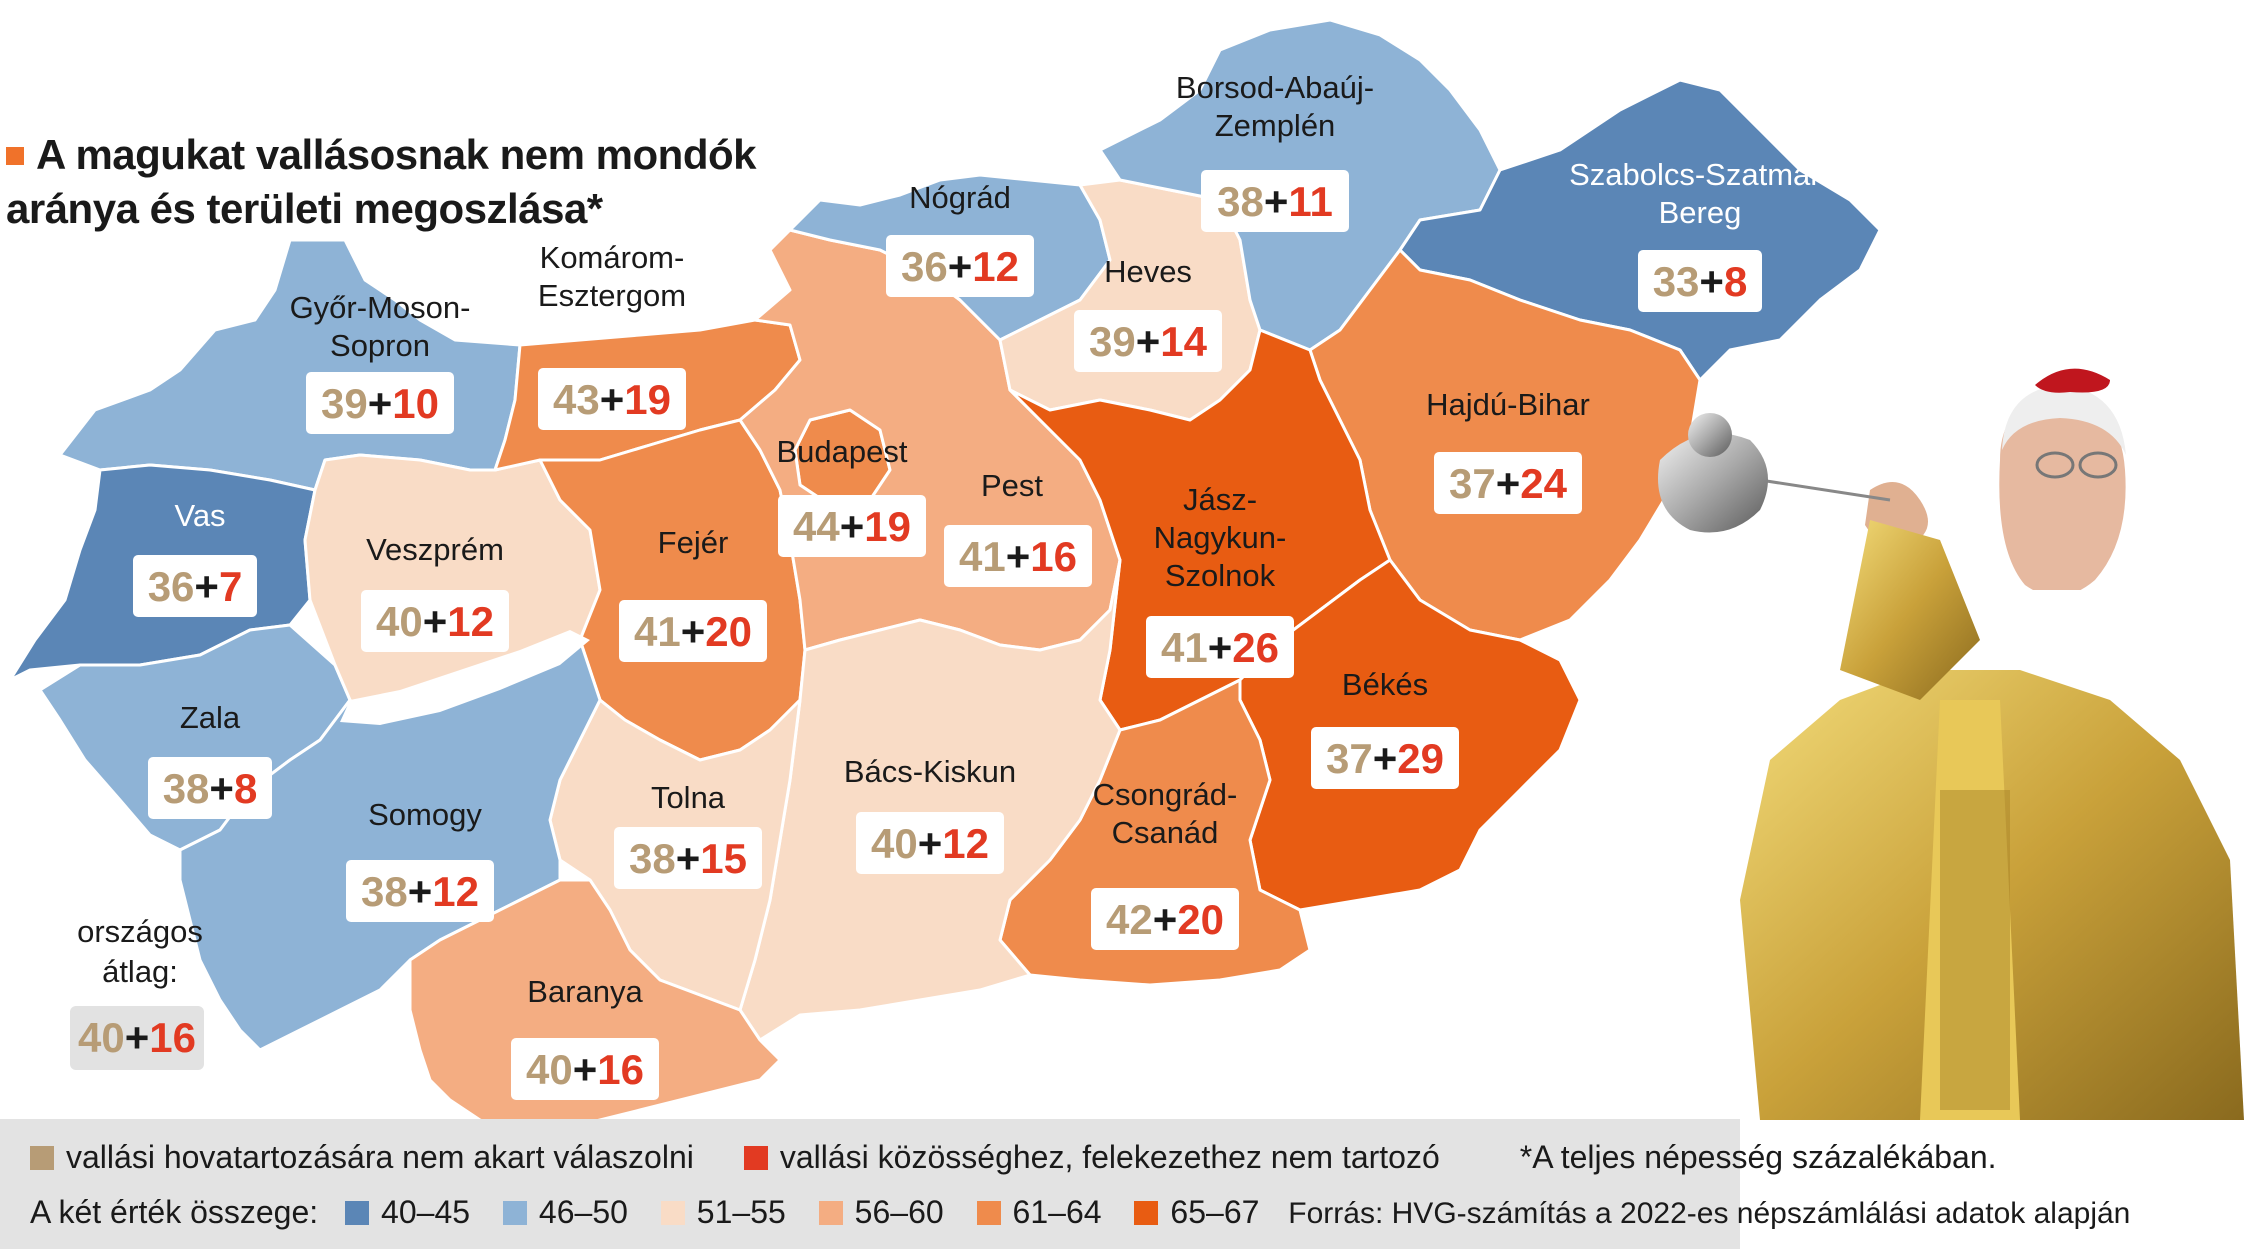 The height and width of the screenshot is (1249, 2244). Describe the element at coordinates (830, 1213) in the screenshot. I see `legend-range-4-swatch` at that location.